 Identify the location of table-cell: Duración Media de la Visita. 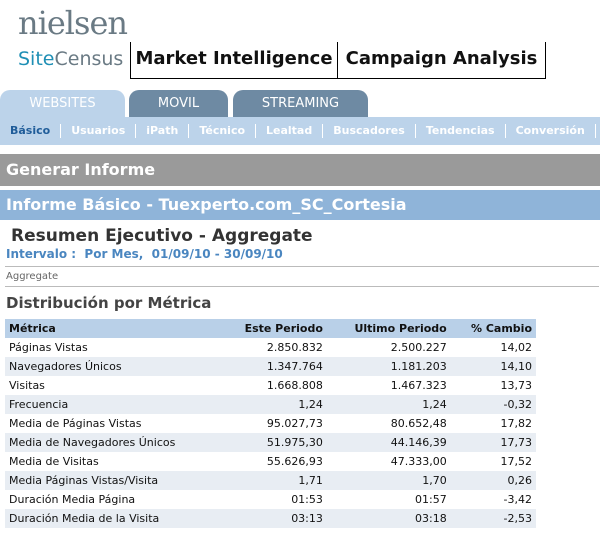
(113, 518).